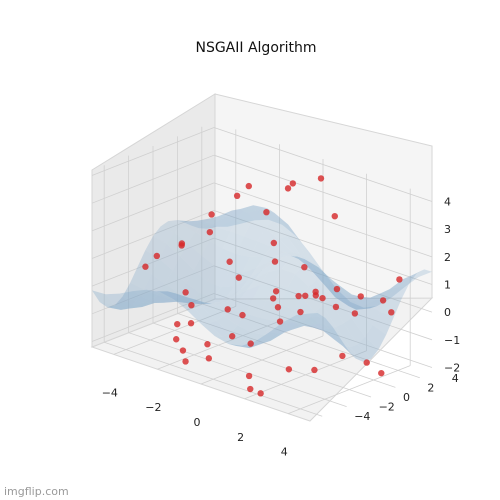  Describe the element at coordinates (447, 285) in the screenshot. I see `z-tick-label: 1` at that location.